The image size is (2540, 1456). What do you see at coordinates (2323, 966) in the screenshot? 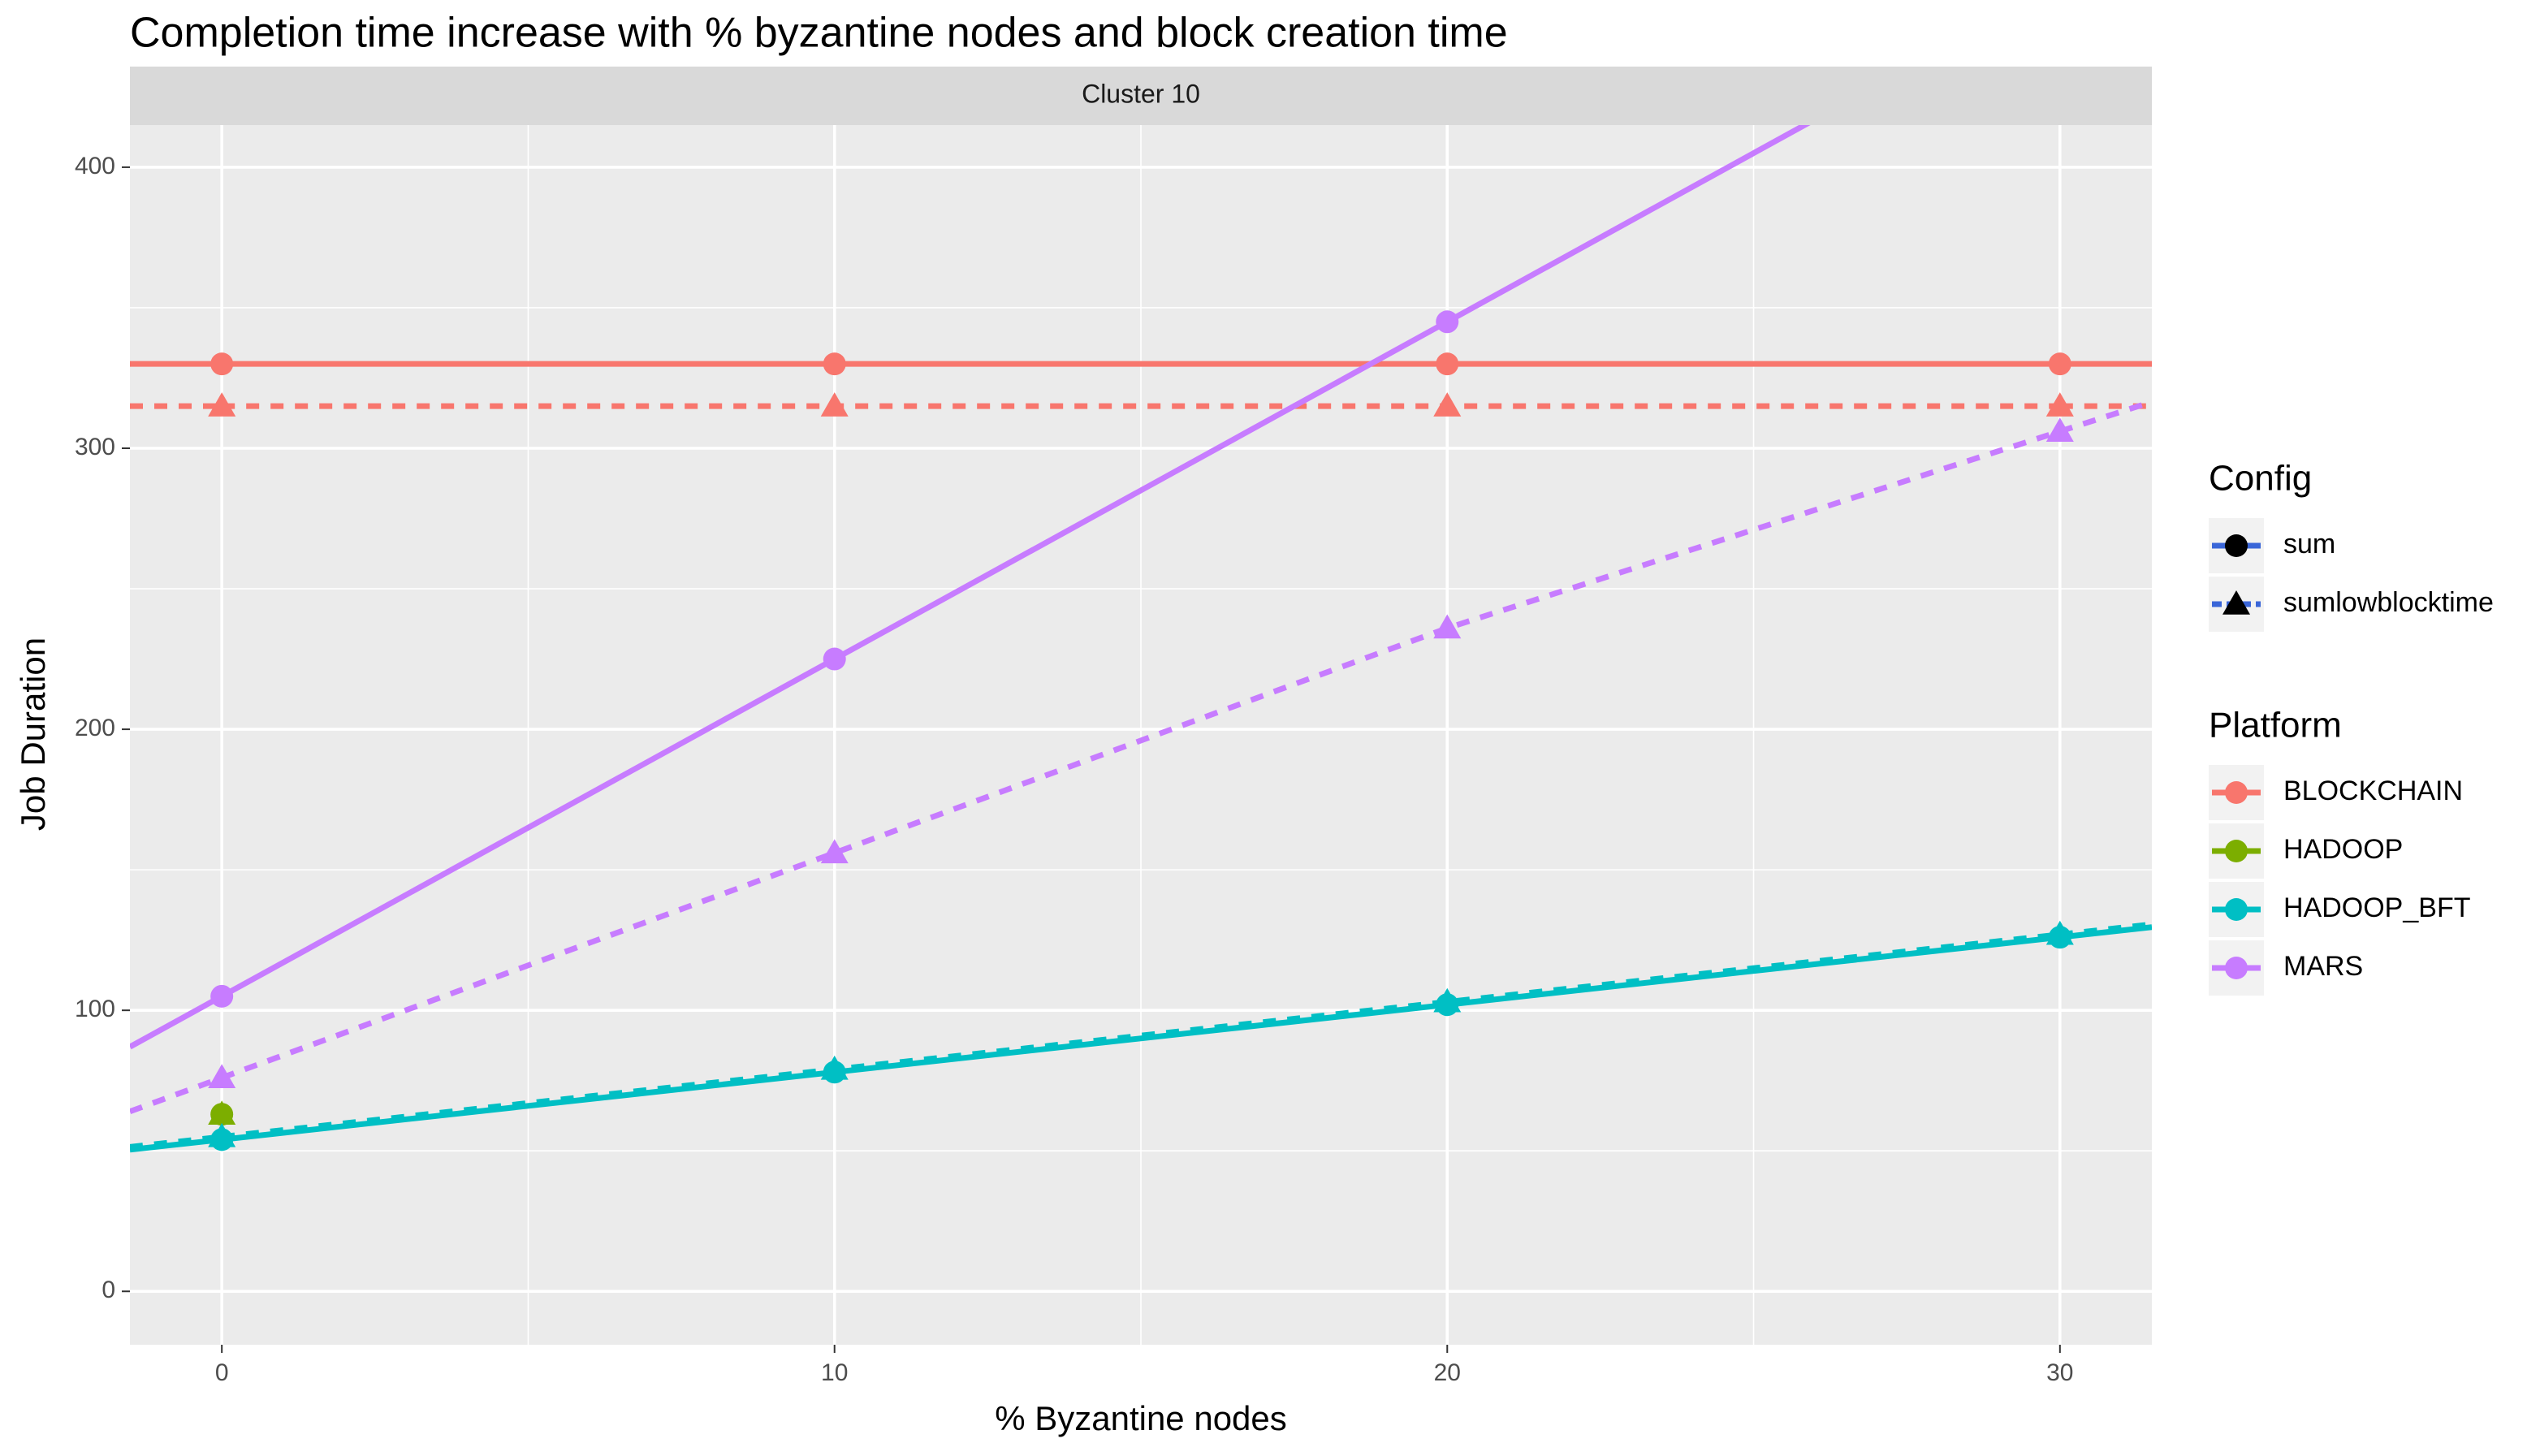
I see `legend-label: MARS` at bounding box center [2323, 966].